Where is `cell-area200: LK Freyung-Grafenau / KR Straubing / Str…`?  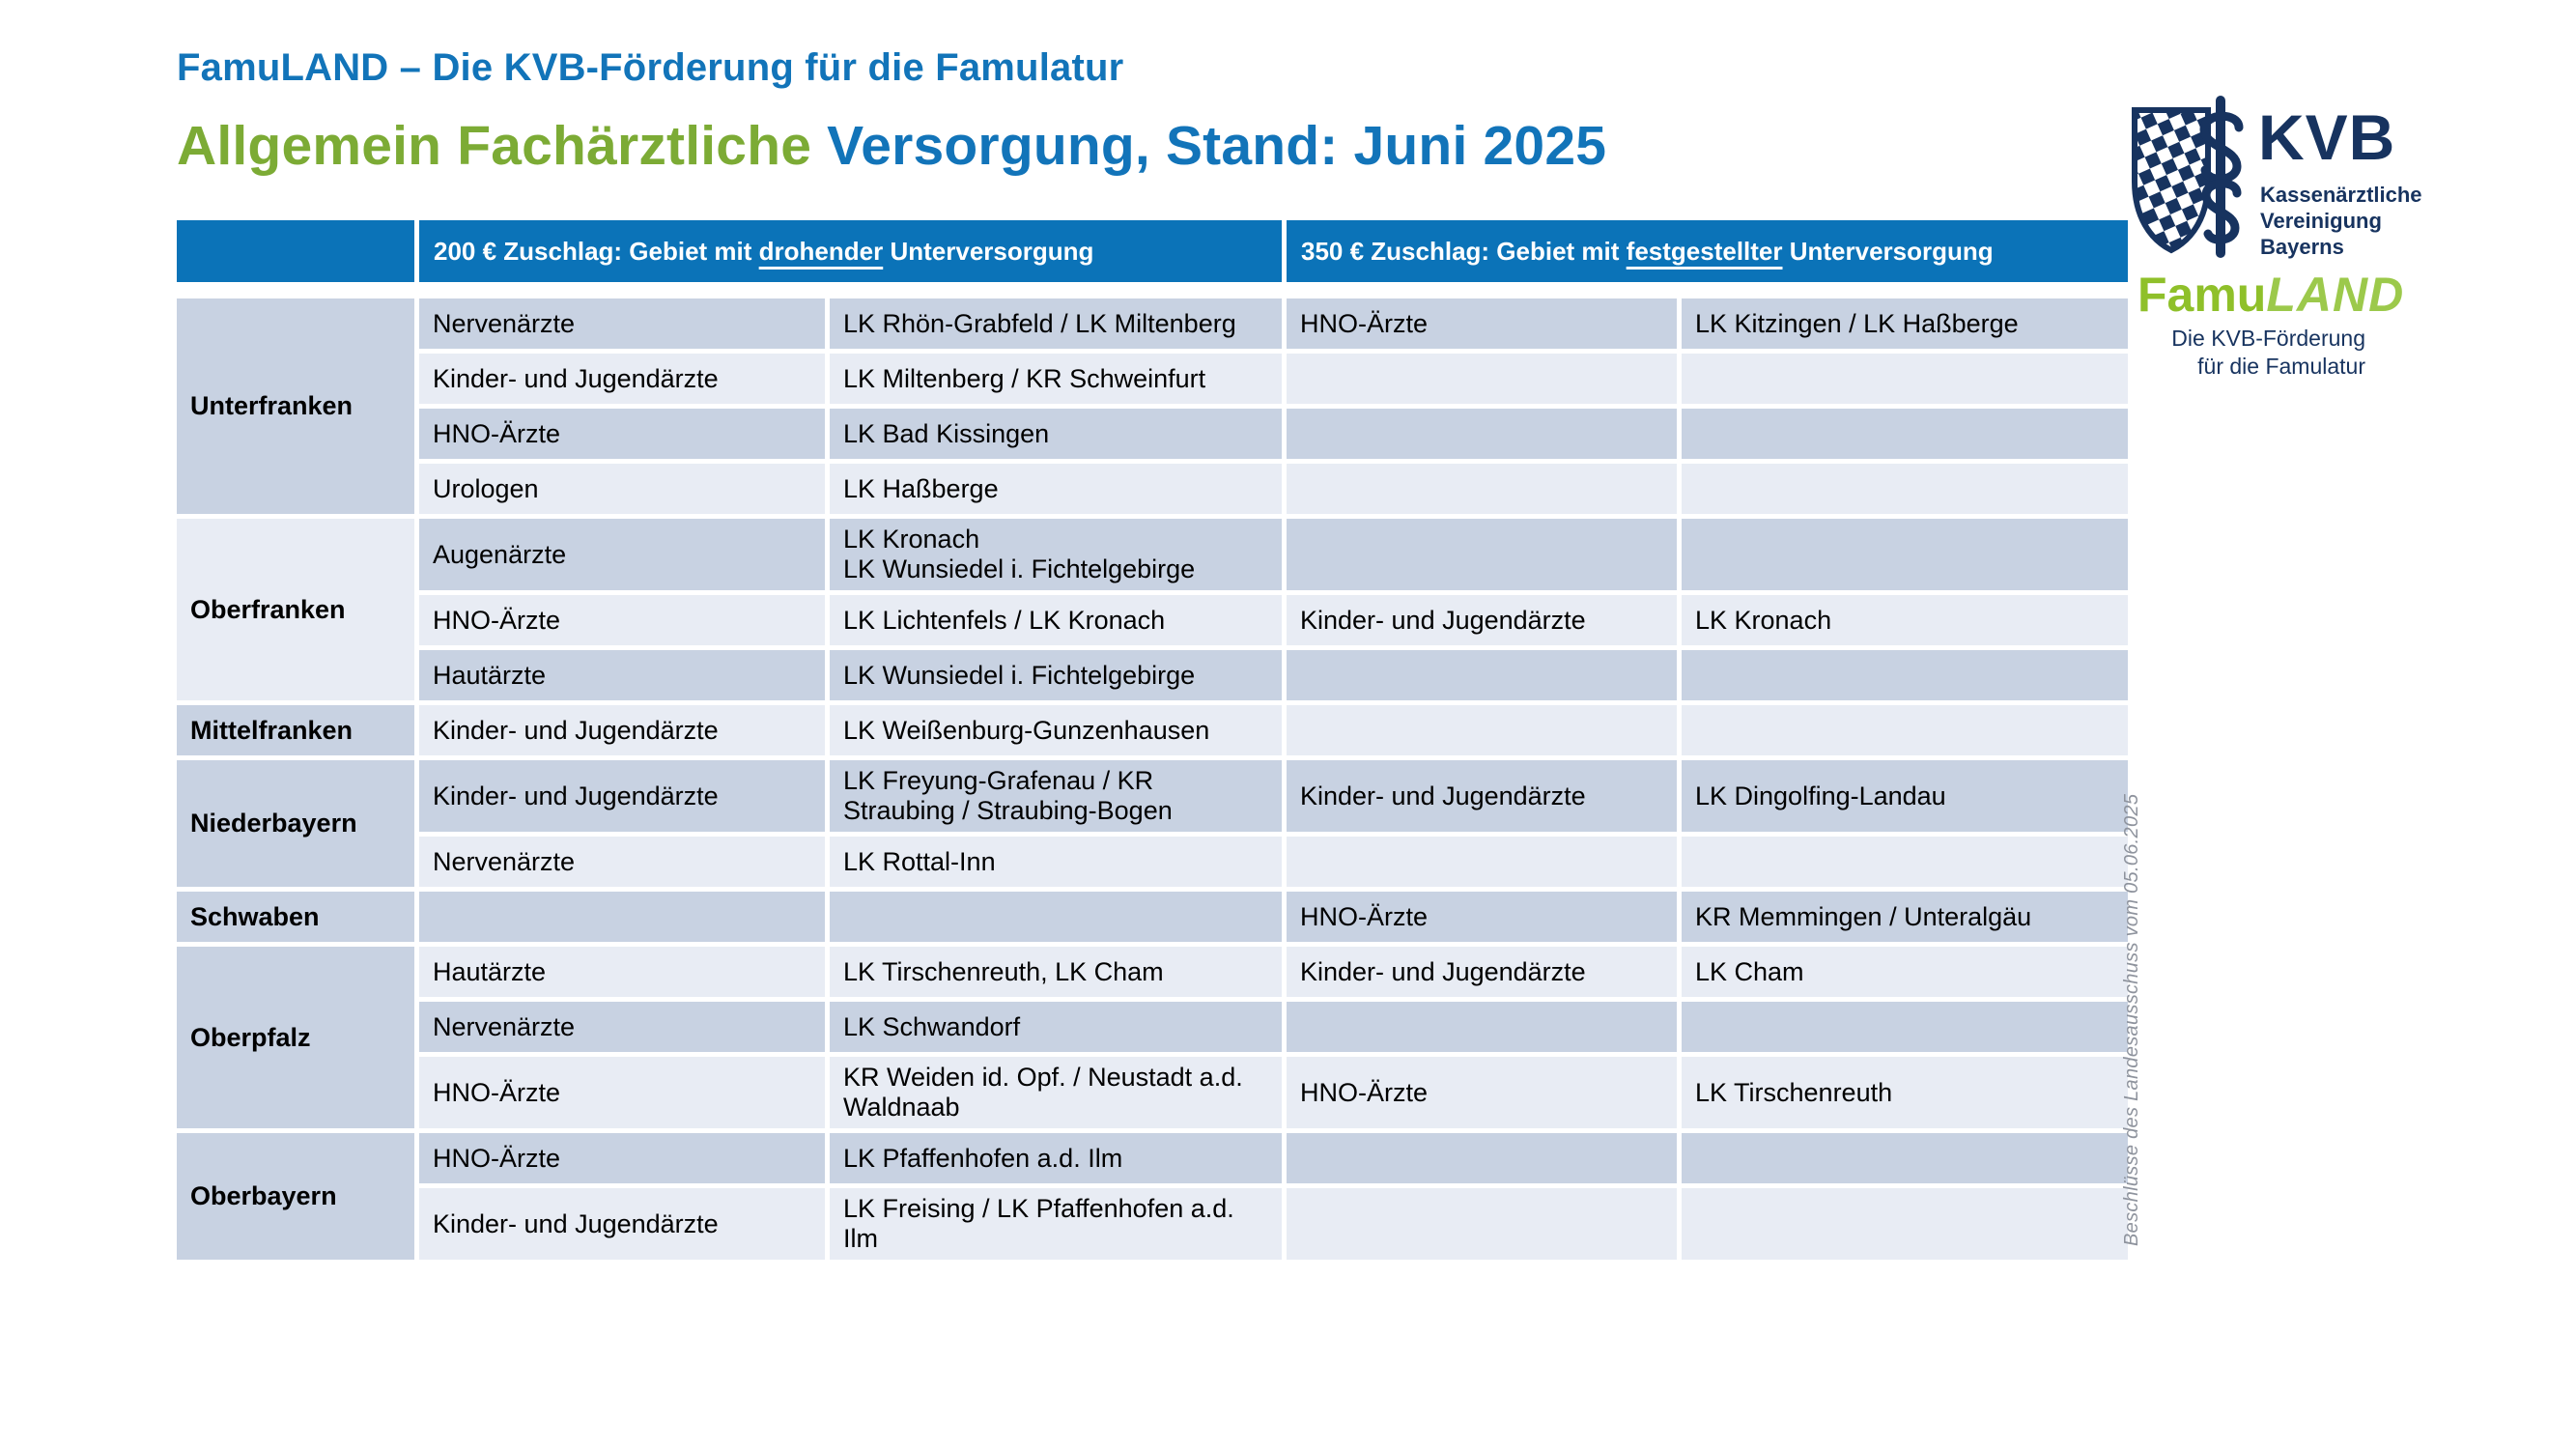 cell-area200: LK Freyung-Grafenau / KR Straubing / Str… is located at coordinates (1056, 796).